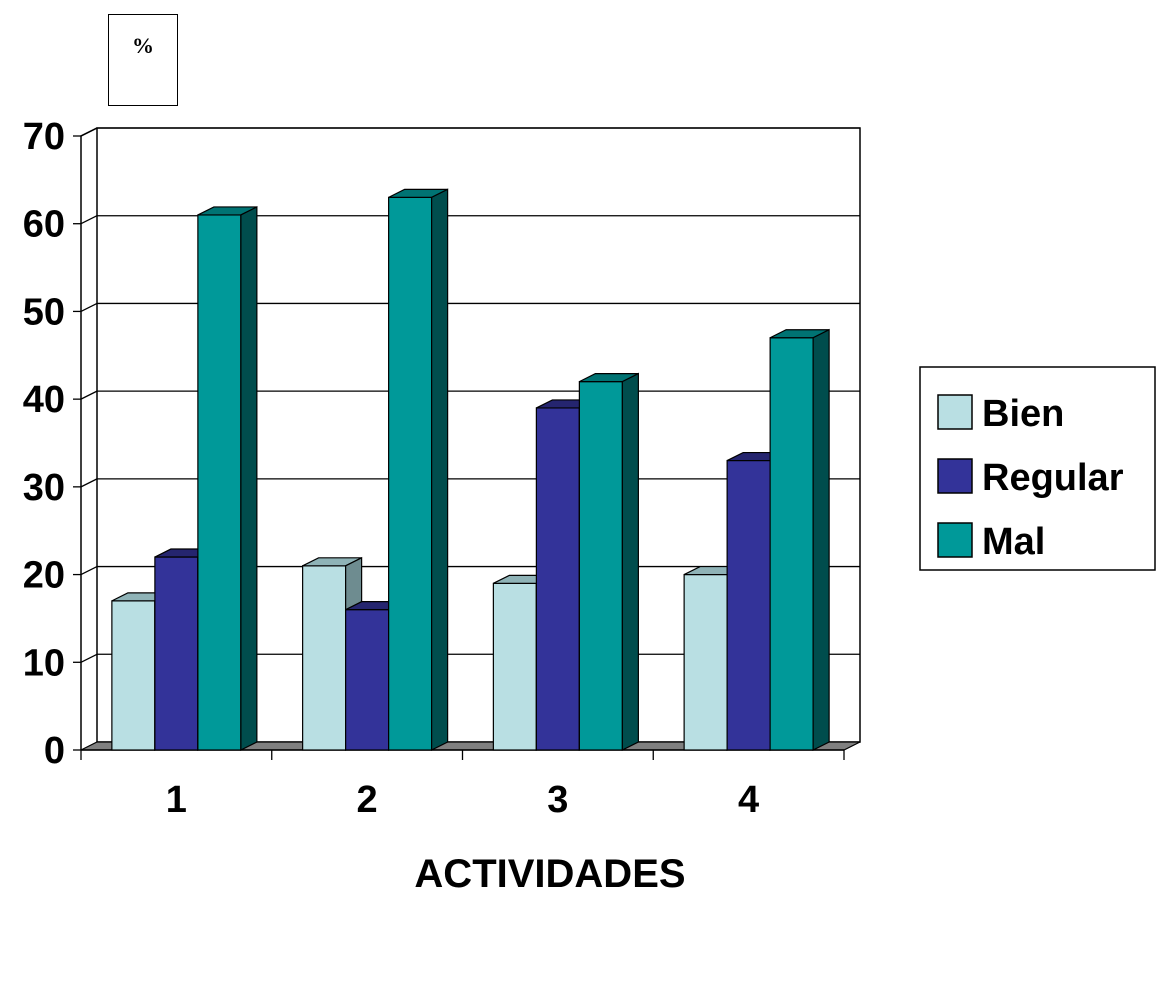 The height and width of the screenshot is (985, 1156). What do you see at coordinates (89, 438) in the screenshot?
I see `side-wall` at bounding box center [89, 438].